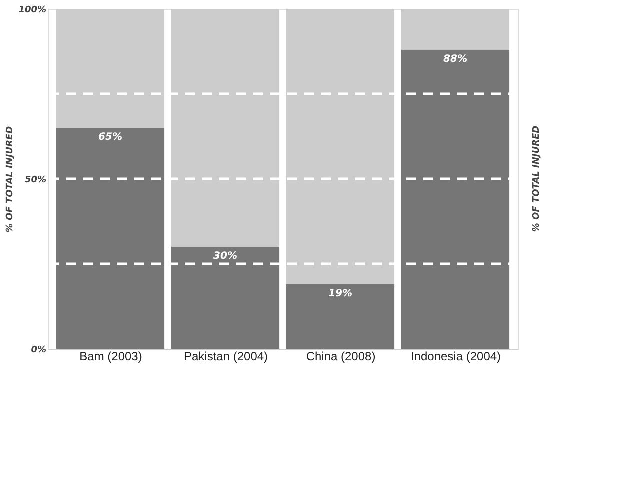  I want to click on x-tick-label: Pakistan (2004), so click(226, 357).